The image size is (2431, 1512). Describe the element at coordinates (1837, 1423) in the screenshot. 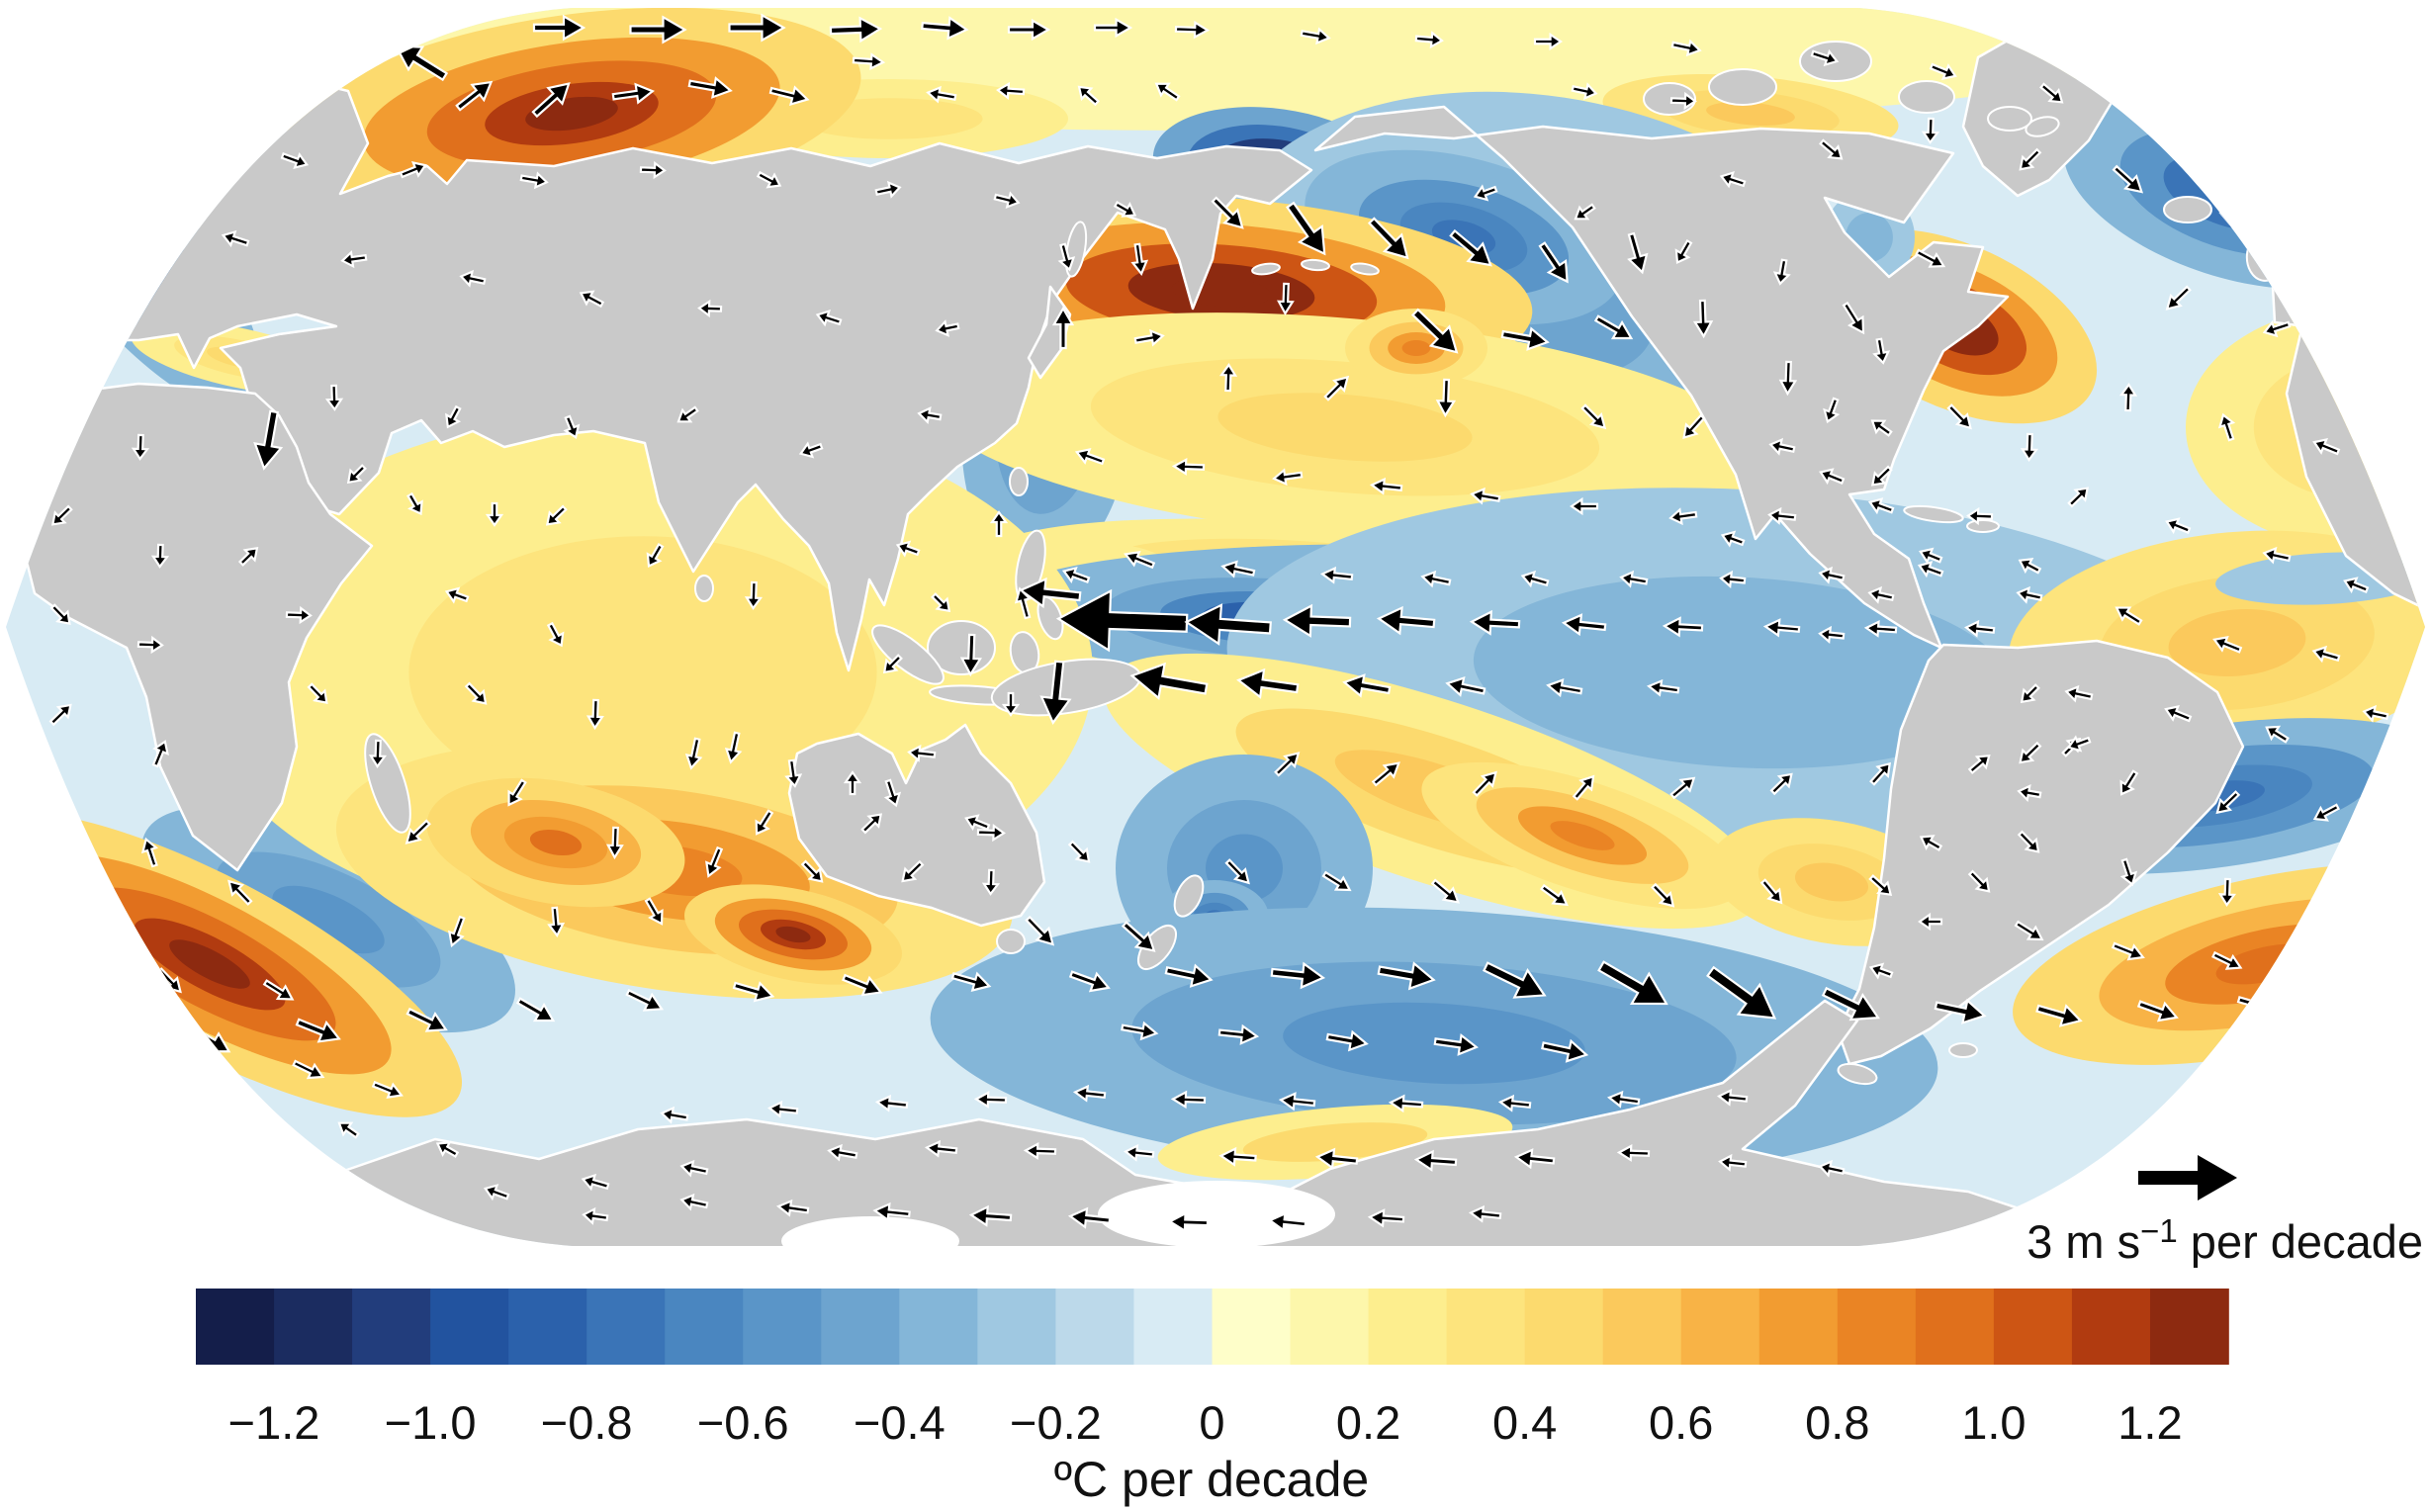

I see `colorbar-tick-label: 0.8` at that location.